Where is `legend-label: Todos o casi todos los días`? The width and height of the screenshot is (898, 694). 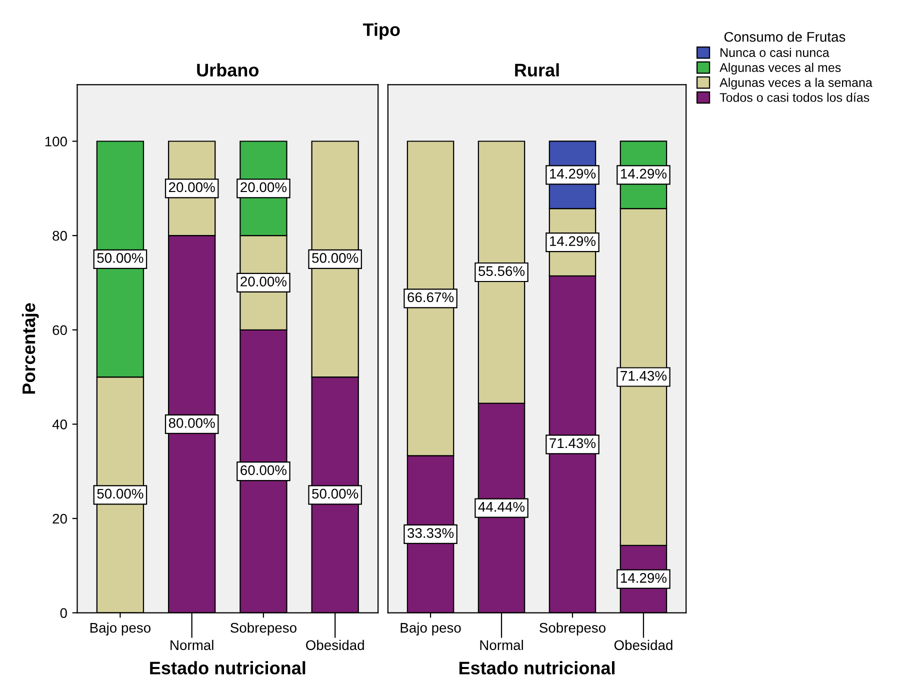 legend-label: Todos o casi todos los días is located at coordinates (795, 97).